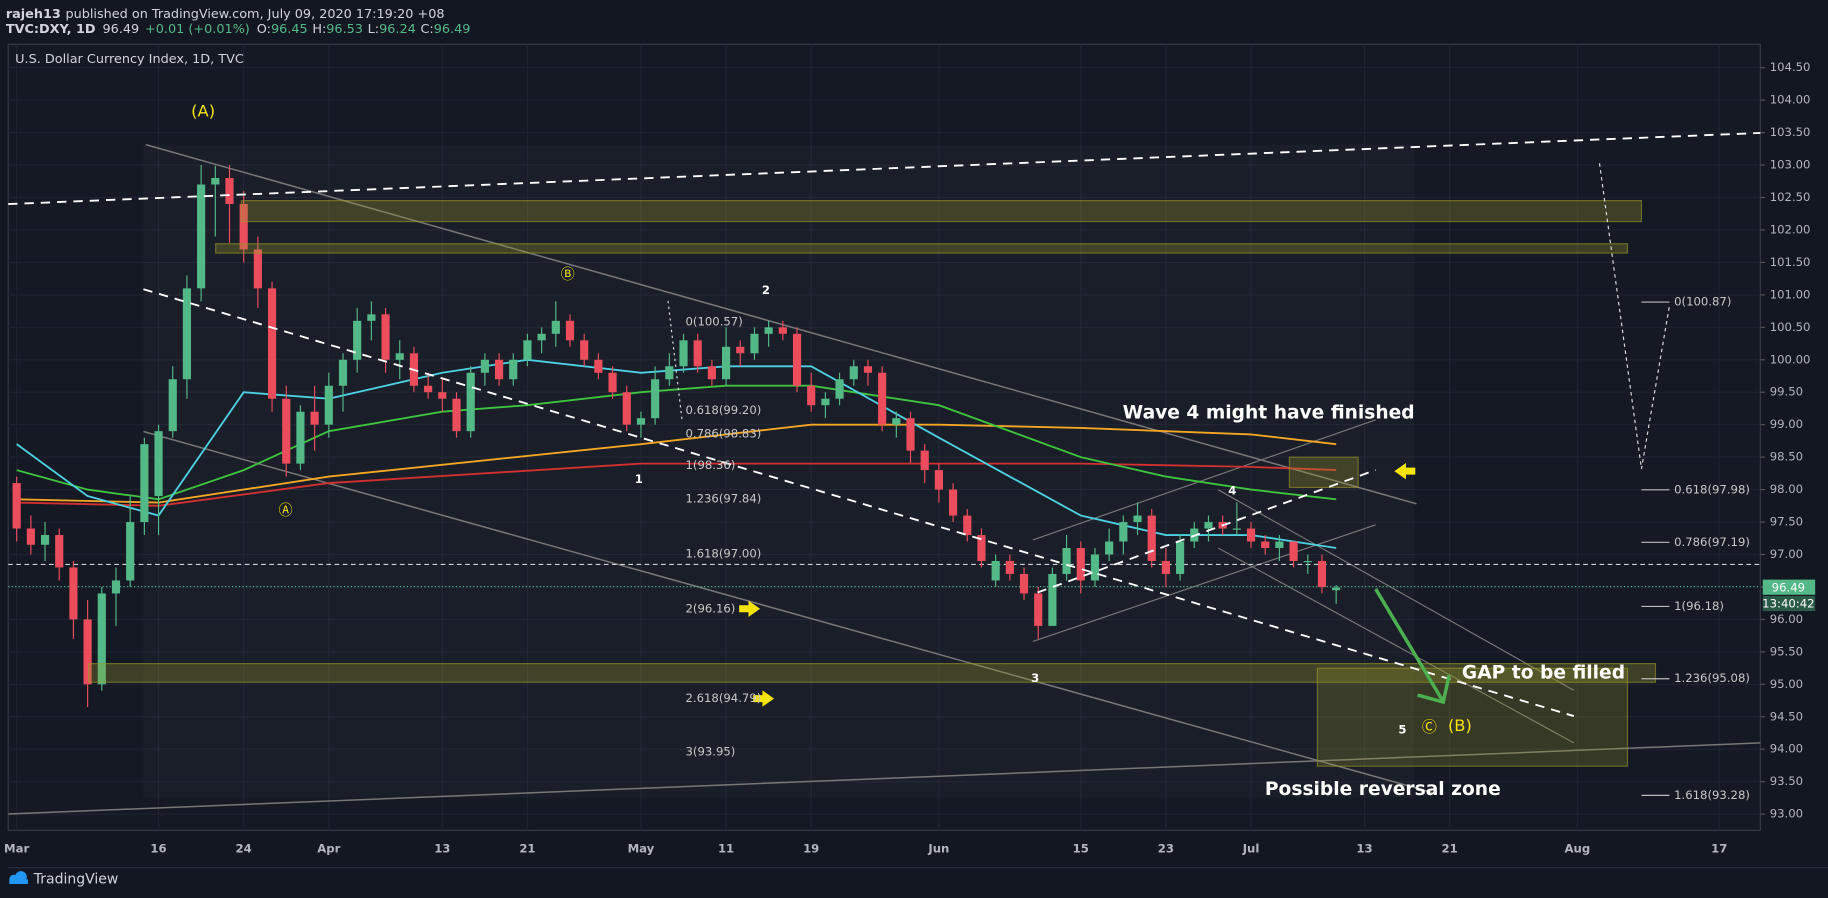 This screenshot has width=1828, height=898. What do you see at coordinates (1786, 716) in the screenshot?
I see `y-tick-label: 94.50` at bounding box center [1786, 716].